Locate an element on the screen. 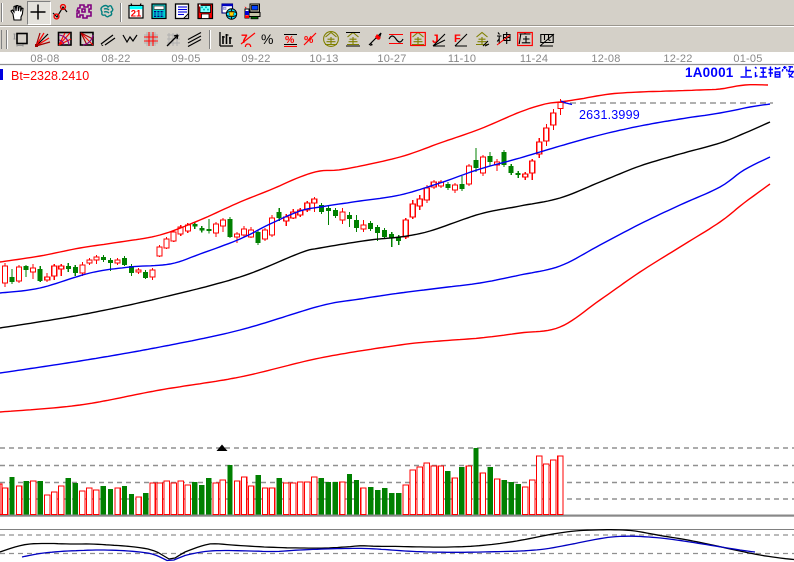 Image resolution: width=794 pixels, height=562 pixels. svg-text: 7 is located at coordinates (244, 39).